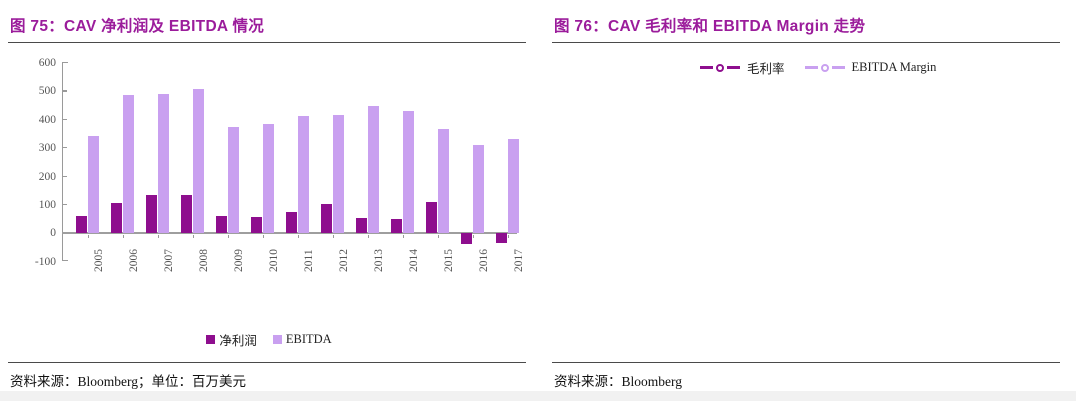 The height and width of the screenshot is (401, 1076). What do you see at coordinates (298, 236) in the screenshot?
I see `bar-xtick-2011` at bounding box center [298, 236].